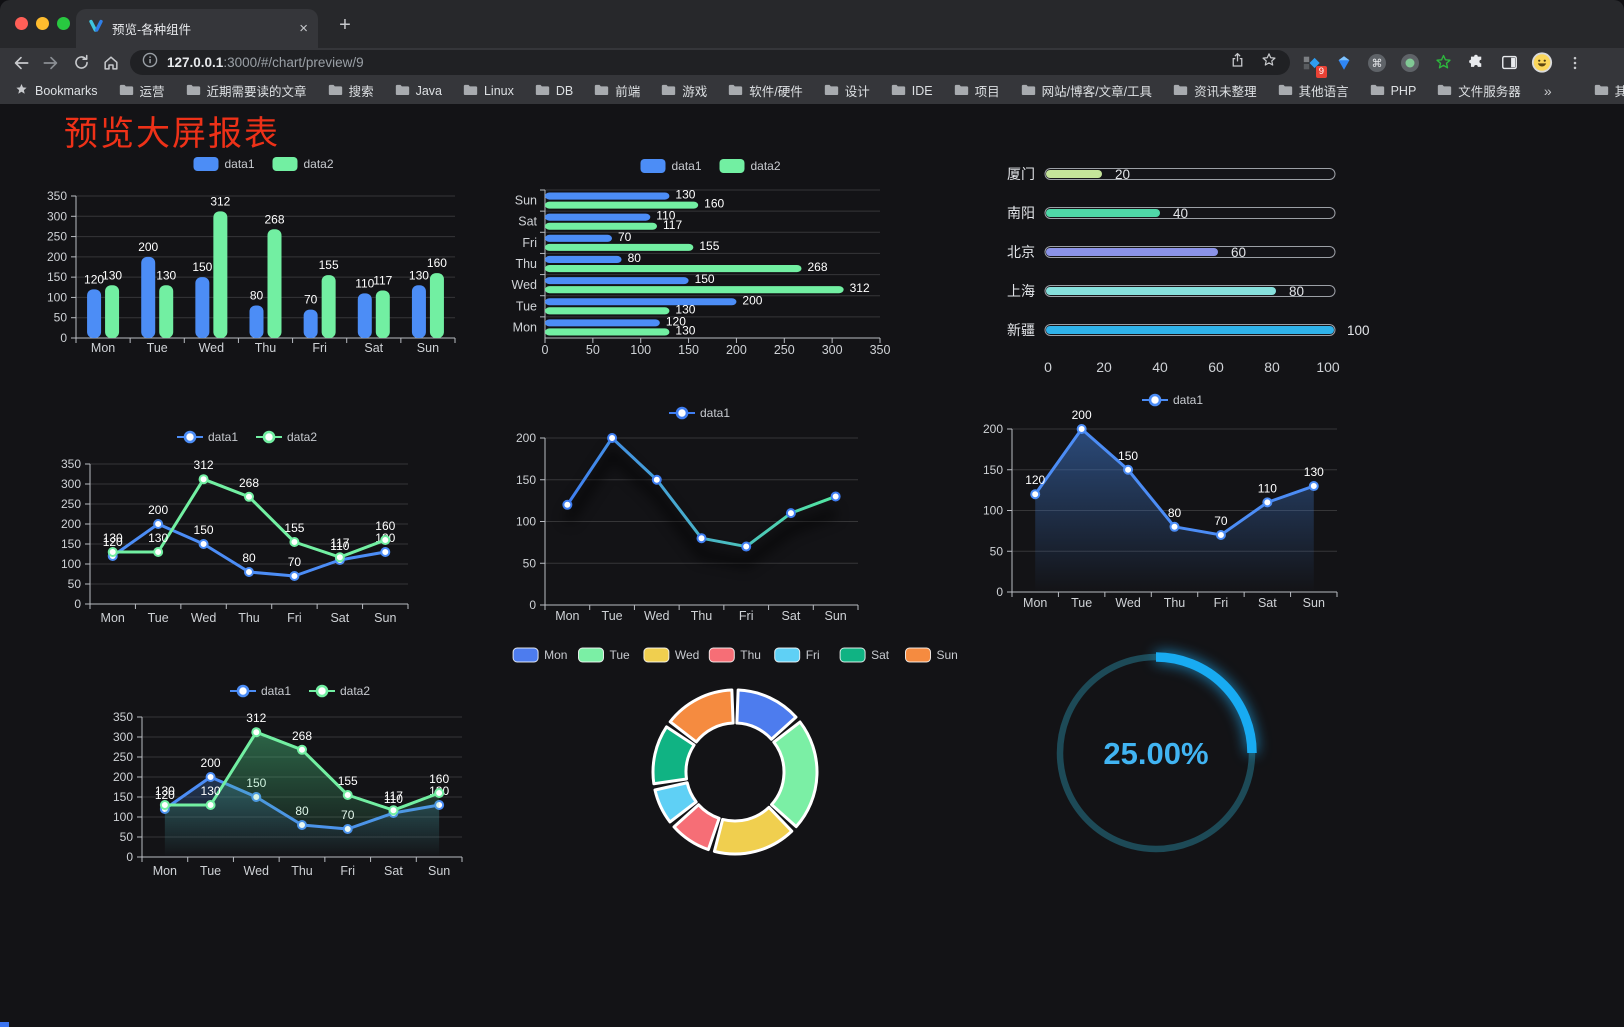 This screenshot has height=1027, width=1624. I want to click on bookmark-item: 近期需要读的文章, so click(246, 90).